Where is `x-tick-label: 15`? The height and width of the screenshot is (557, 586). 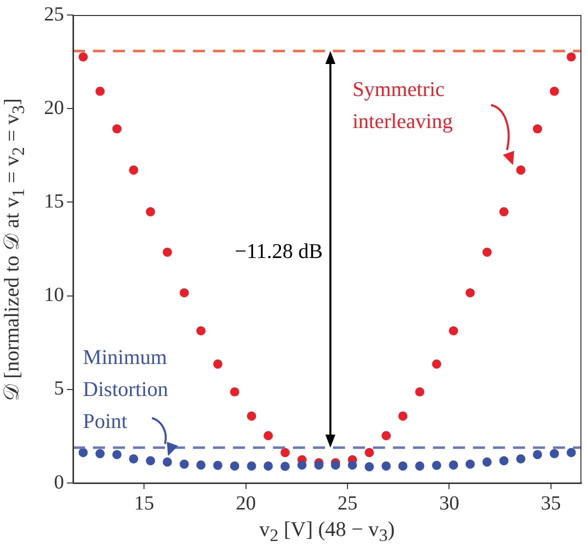 x-tick-label: 15 is located at coordinates (144, 503).